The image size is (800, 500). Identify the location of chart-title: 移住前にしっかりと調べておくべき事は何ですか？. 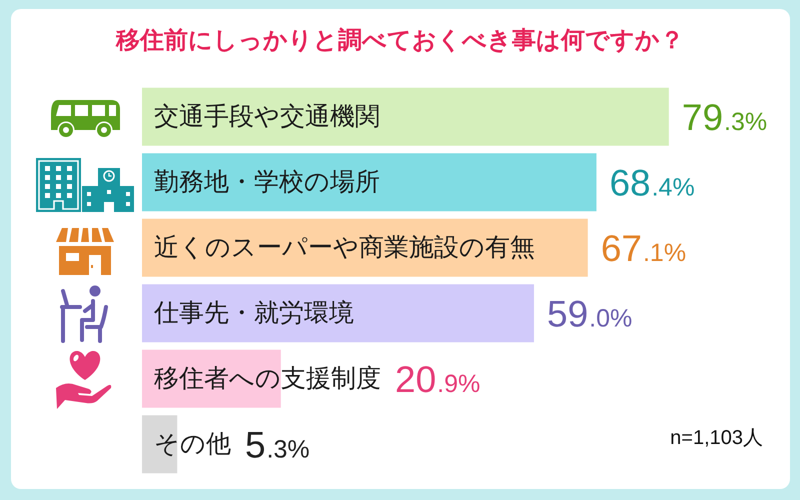
(399, 40).